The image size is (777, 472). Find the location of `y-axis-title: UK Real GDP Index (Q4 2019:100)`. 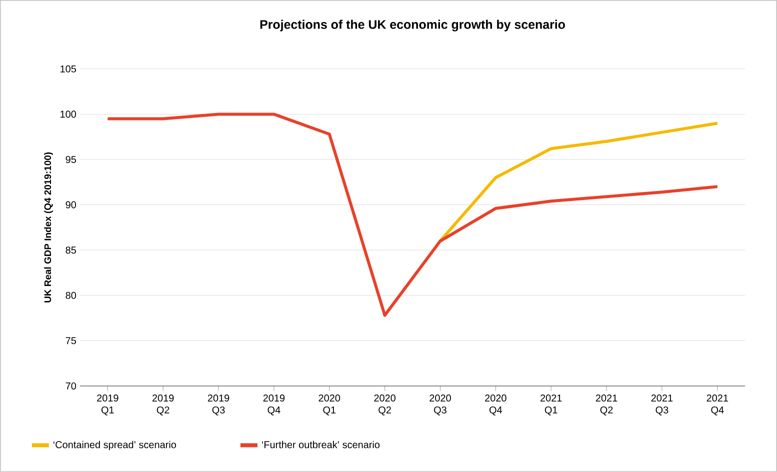

y-axis-title: UK Real GDP Index (Q4 2019:100) is located at coordinates (48, 227).